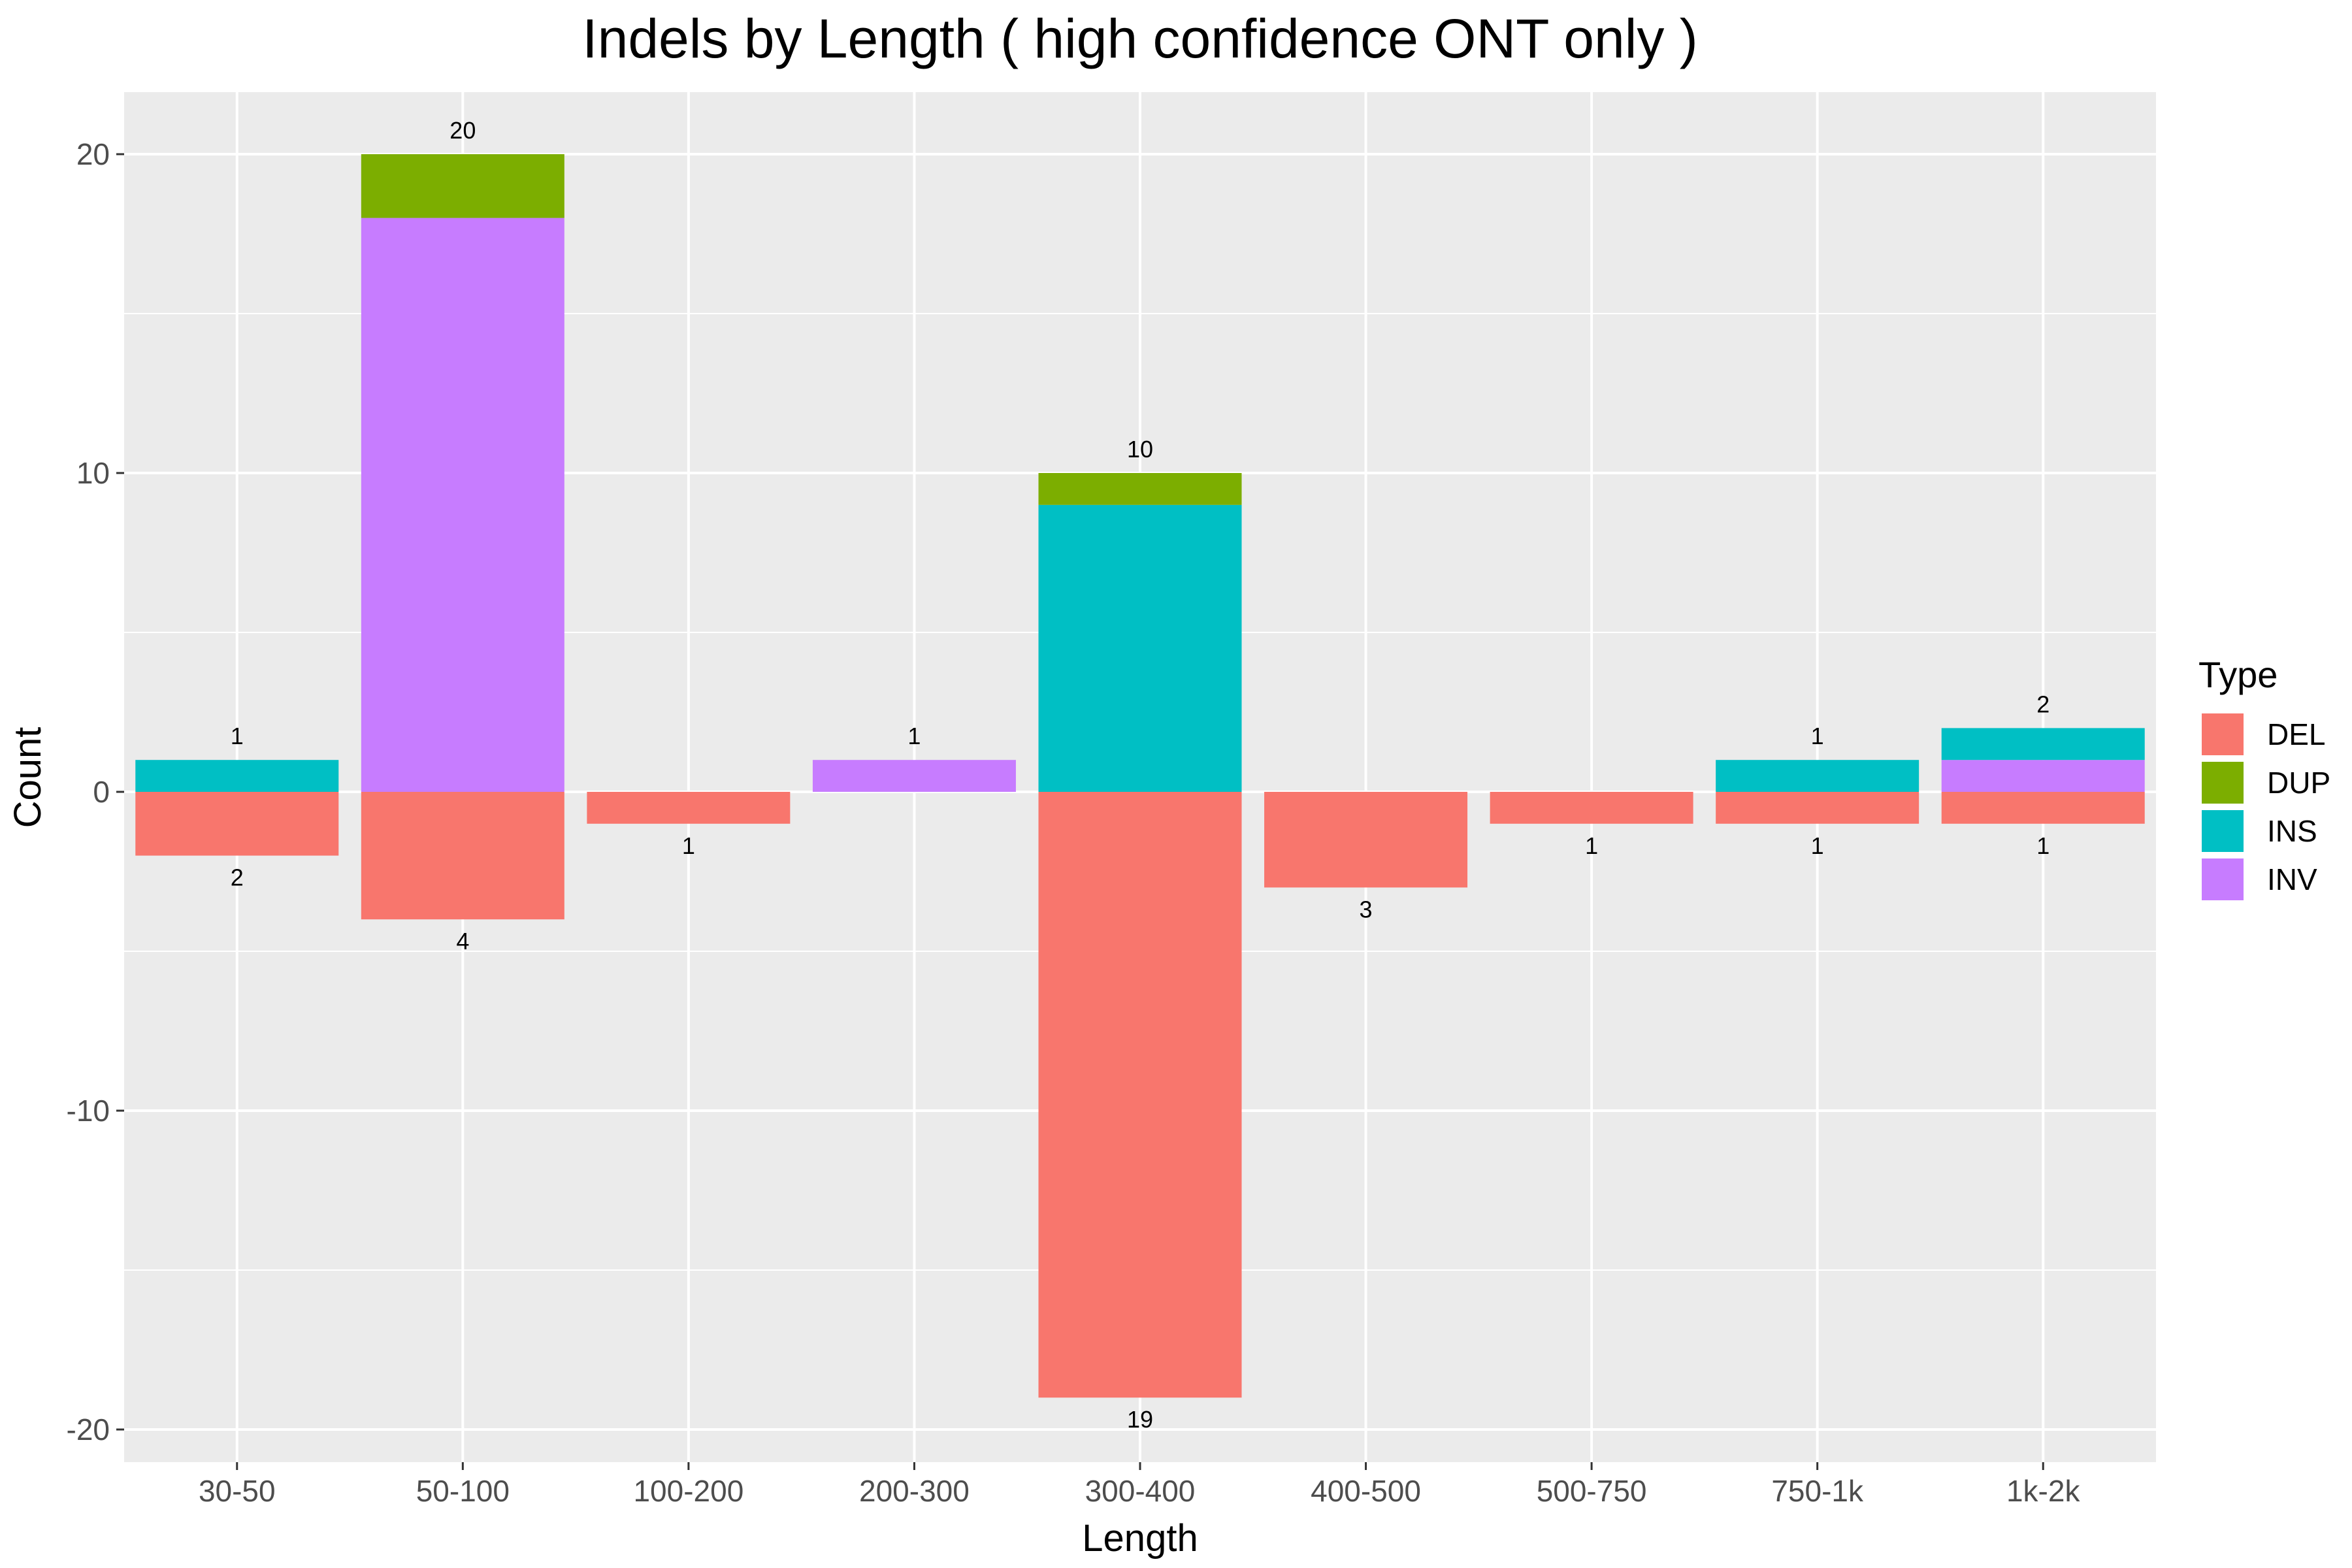 The height and width of the screenshot is (1568, 2352). Describe the element at coordinates (93, 473) in the screenshot. I see `y-tick-label: 10` at that location.